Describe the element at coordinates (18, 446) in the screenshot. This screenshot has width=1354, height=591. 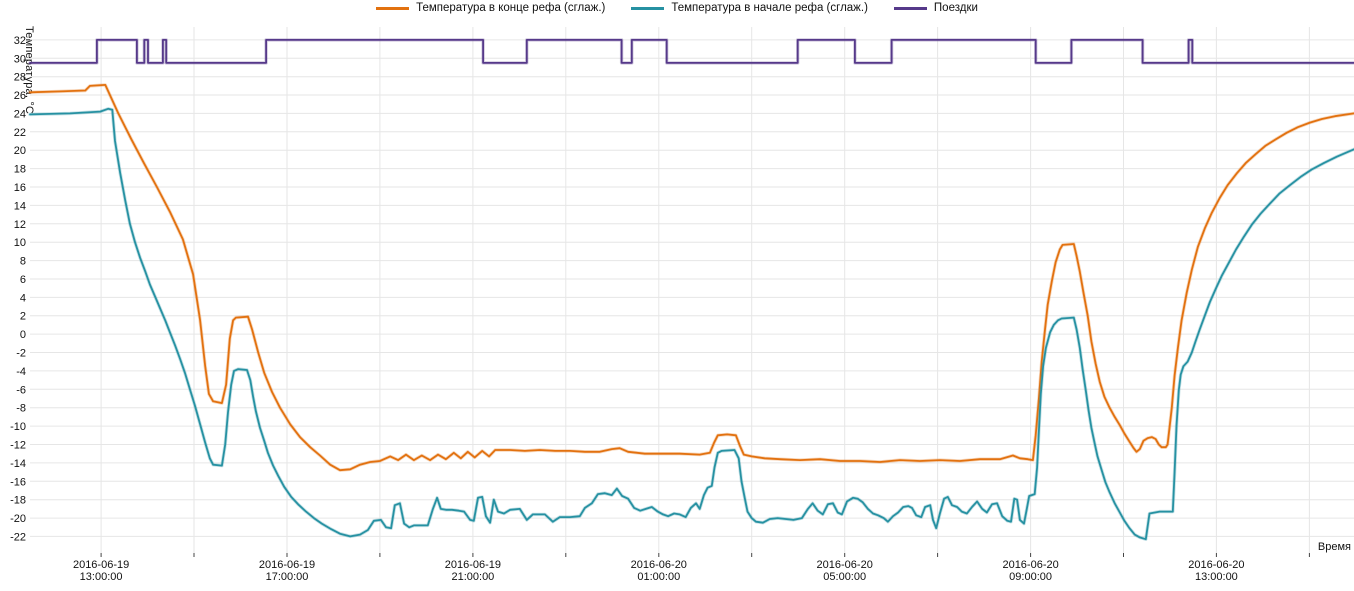
I see `y-tick-label: -12` at that location.